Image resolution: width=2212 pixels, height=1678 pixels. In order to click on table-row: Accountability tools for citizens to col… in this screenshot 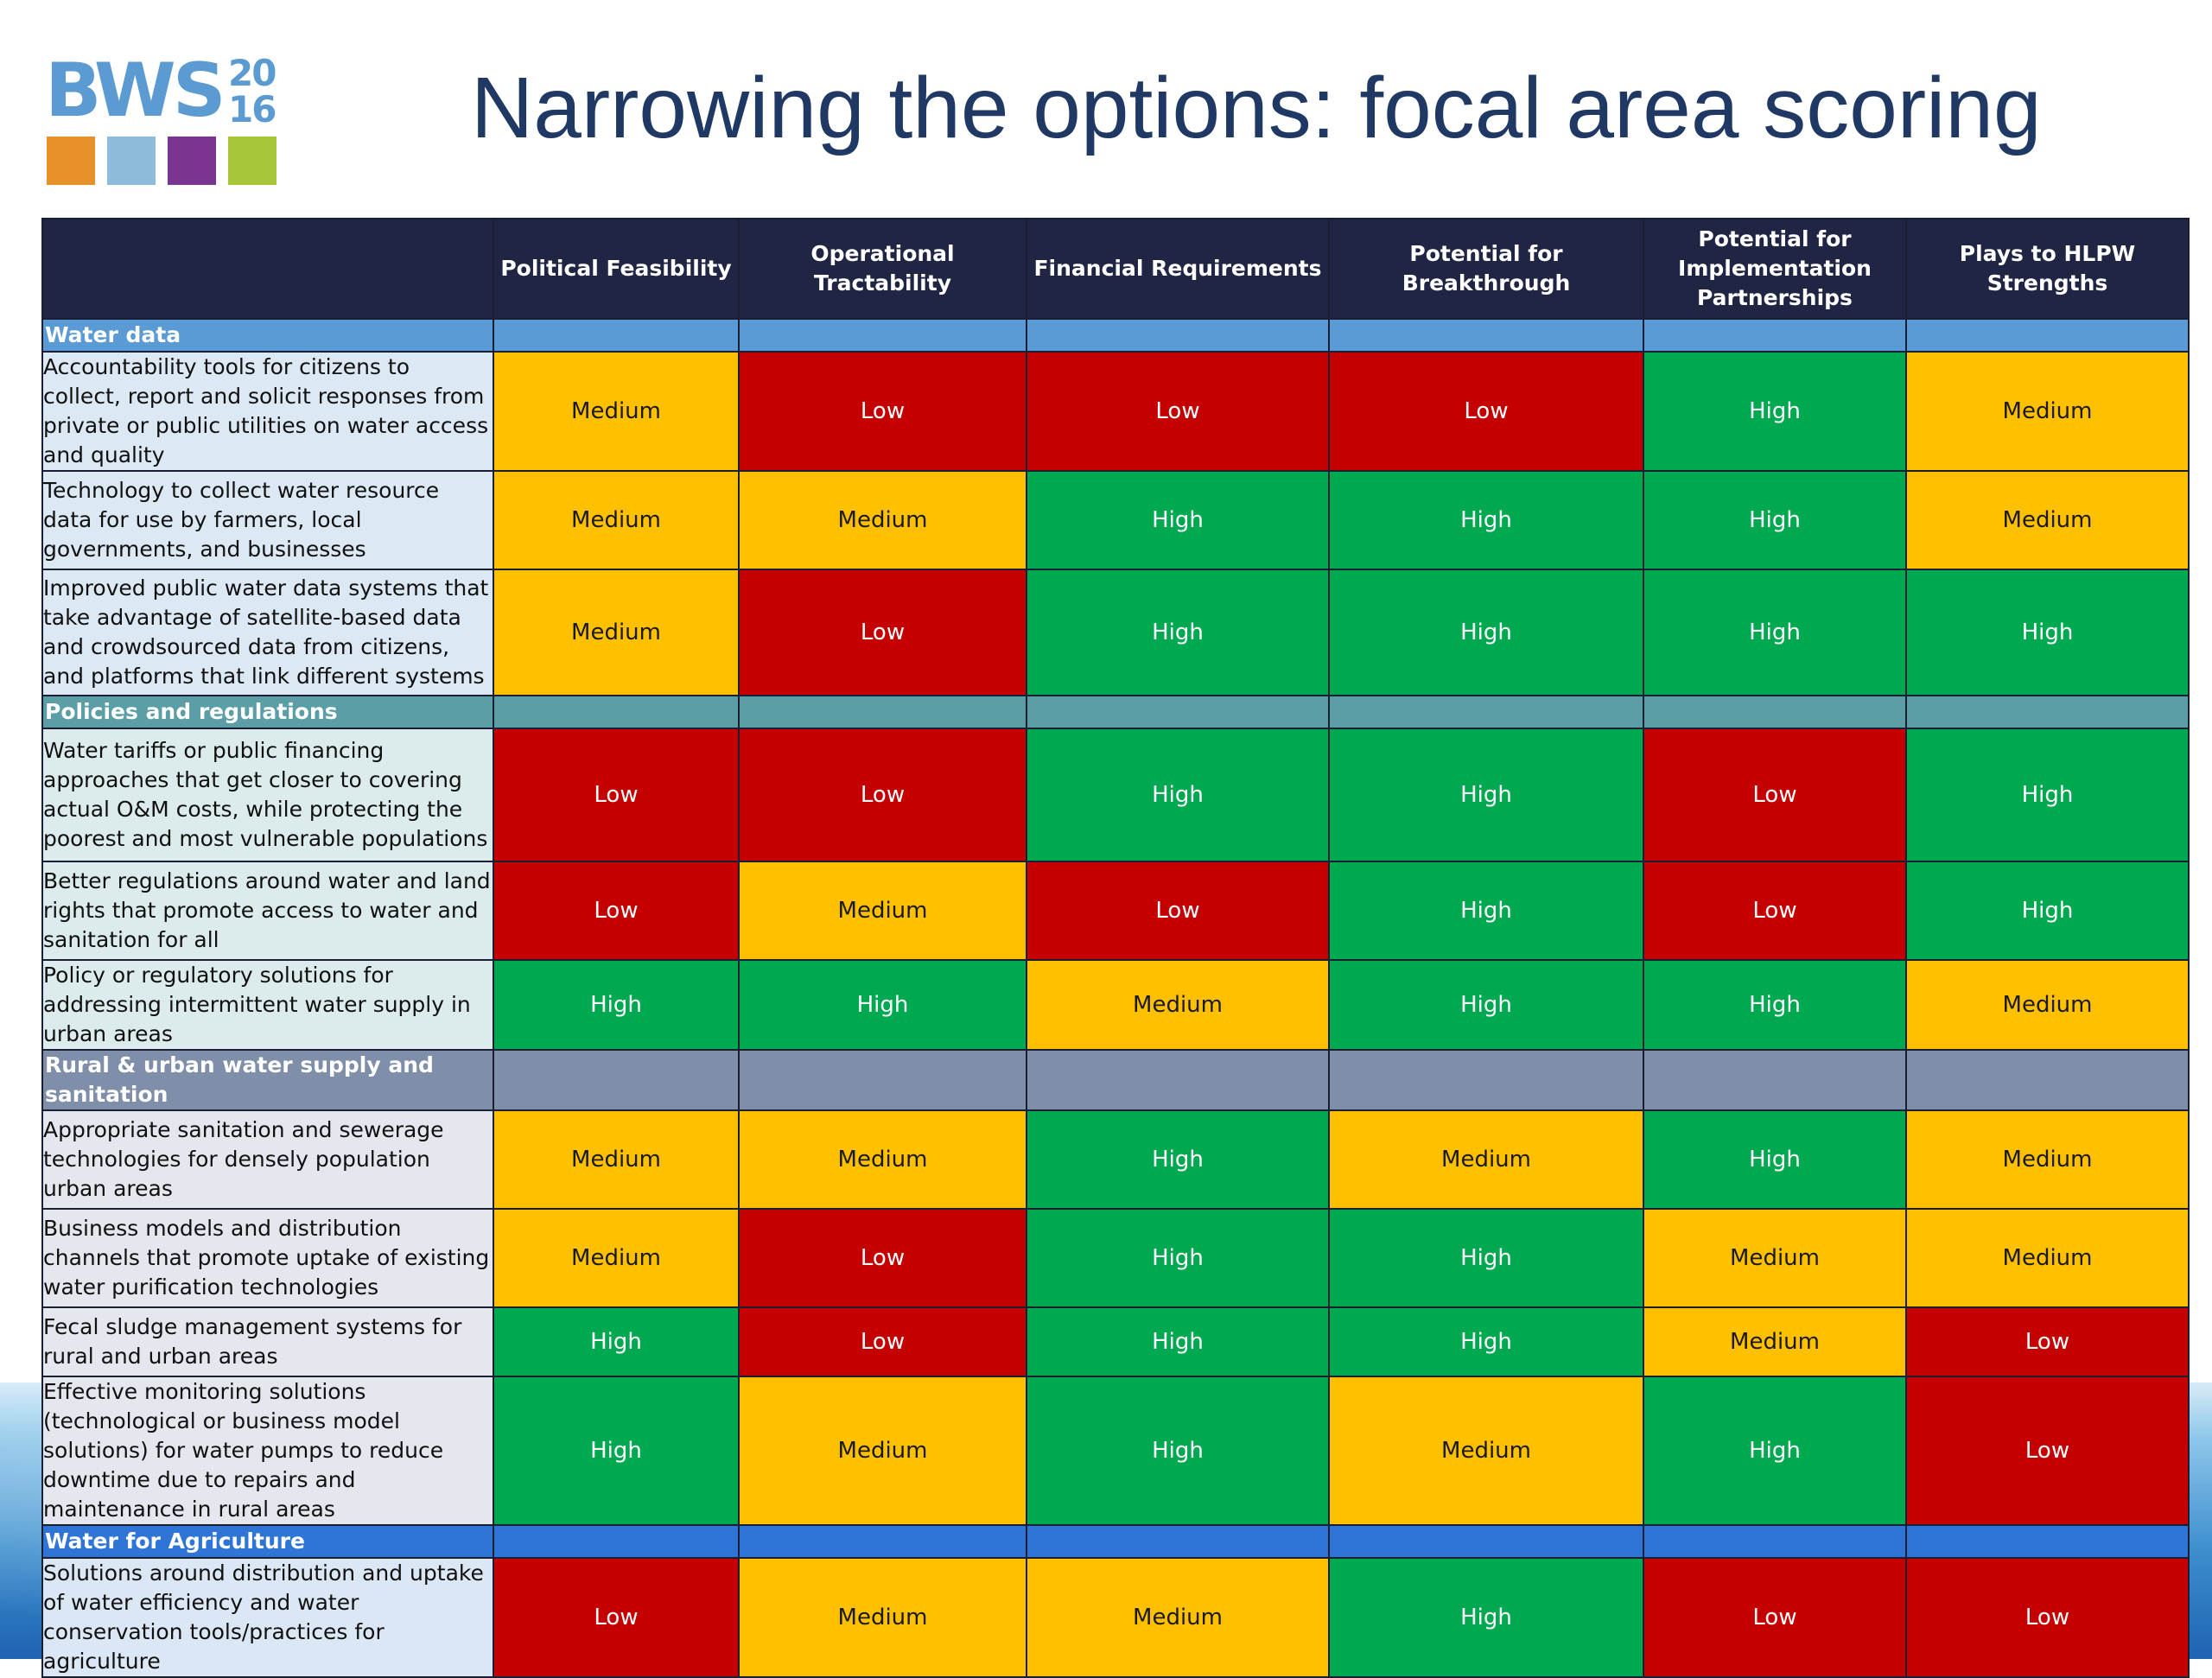, I will do `click(1115, 412)`.